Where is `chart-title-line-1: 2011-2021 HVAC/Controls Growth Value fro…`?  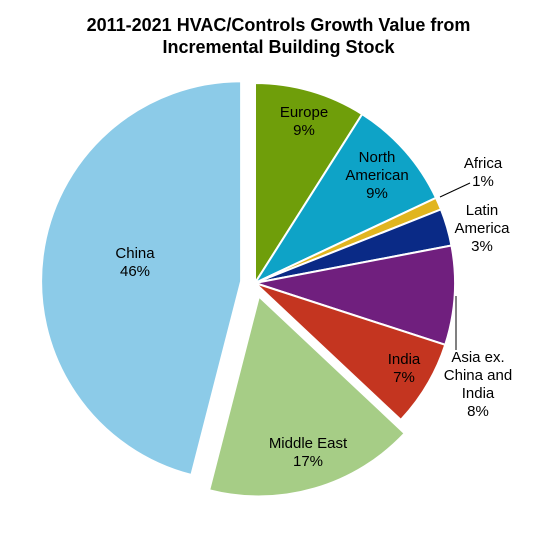
chart-title-line-1: 2011-2021 HVAC/Controls Growth Value fro… is located at coordinates (278, 25).